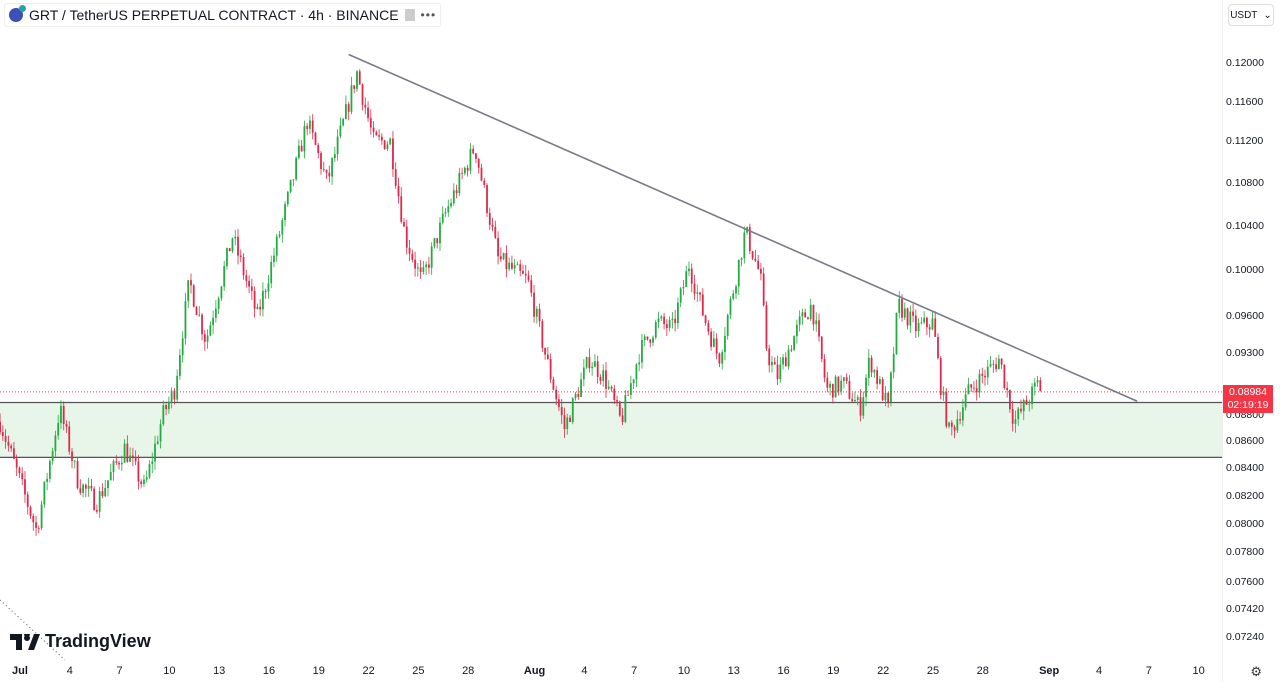 This screenshot has height=682, width=1280. I want to click on bar-countdown: 02:19:19, so click(1248, 405).